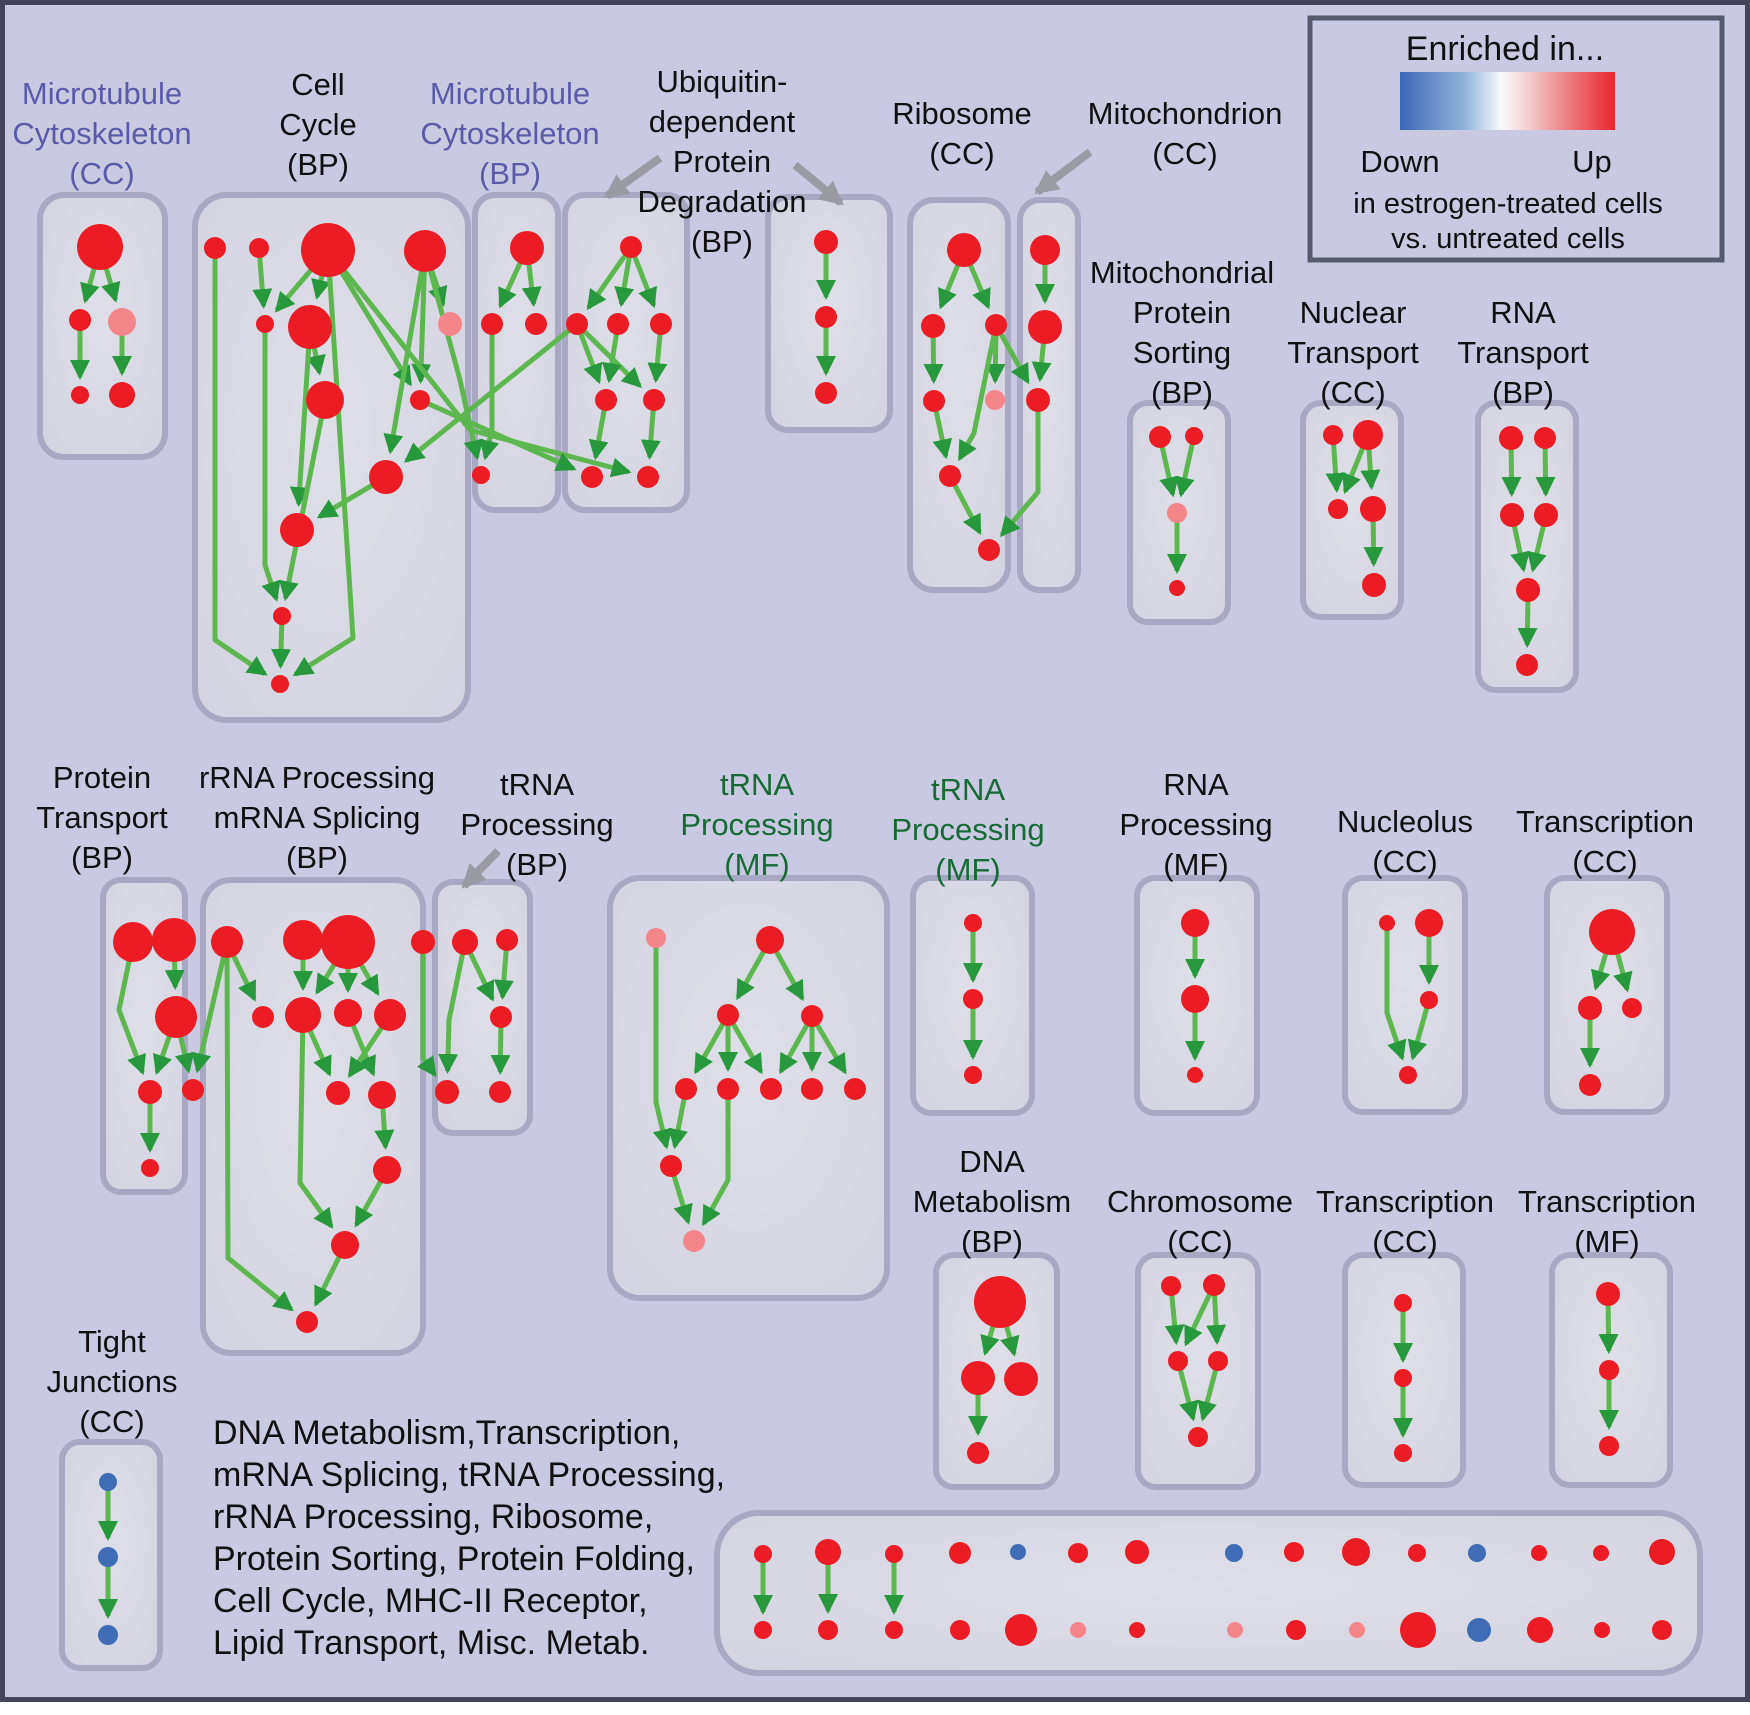 The height and width of the screenshot is (1715, 1750). Describe the element at coordinates (1182, 312) in the screenshot. I see `group-label-mps-line2: Protein` at that location.